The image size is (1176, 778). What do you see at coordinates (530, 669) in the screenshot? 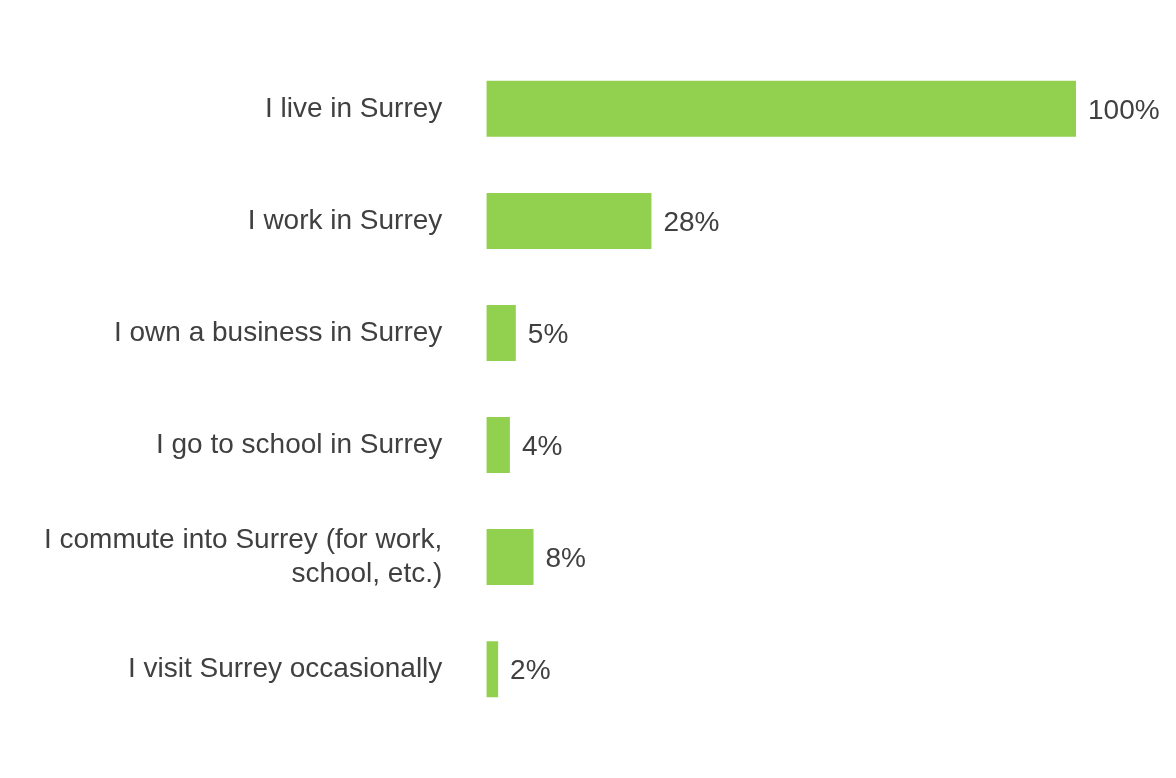
I see `data-label: 2%` at bounding box center [530, 669].